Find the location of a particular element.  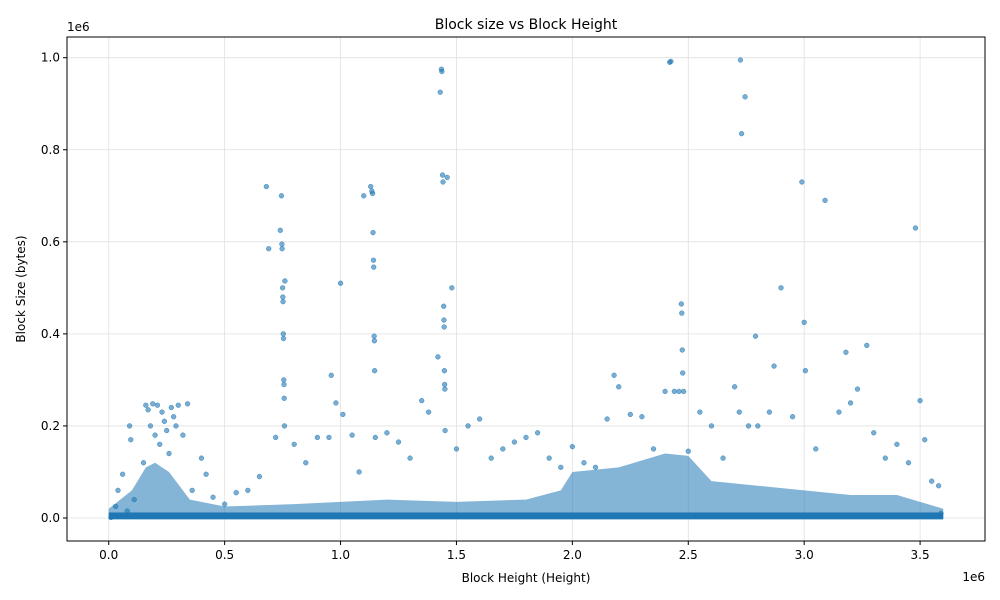

y-tick-label: 0.8 is located at coordinates (50, 150).